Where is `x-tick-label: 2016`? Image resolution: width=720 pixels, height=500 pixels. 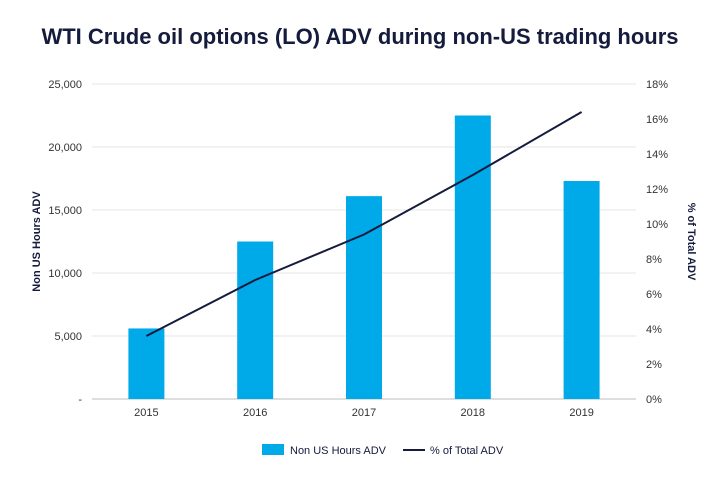
x-tick-label: 2016 is located at coordinates (255, 413).